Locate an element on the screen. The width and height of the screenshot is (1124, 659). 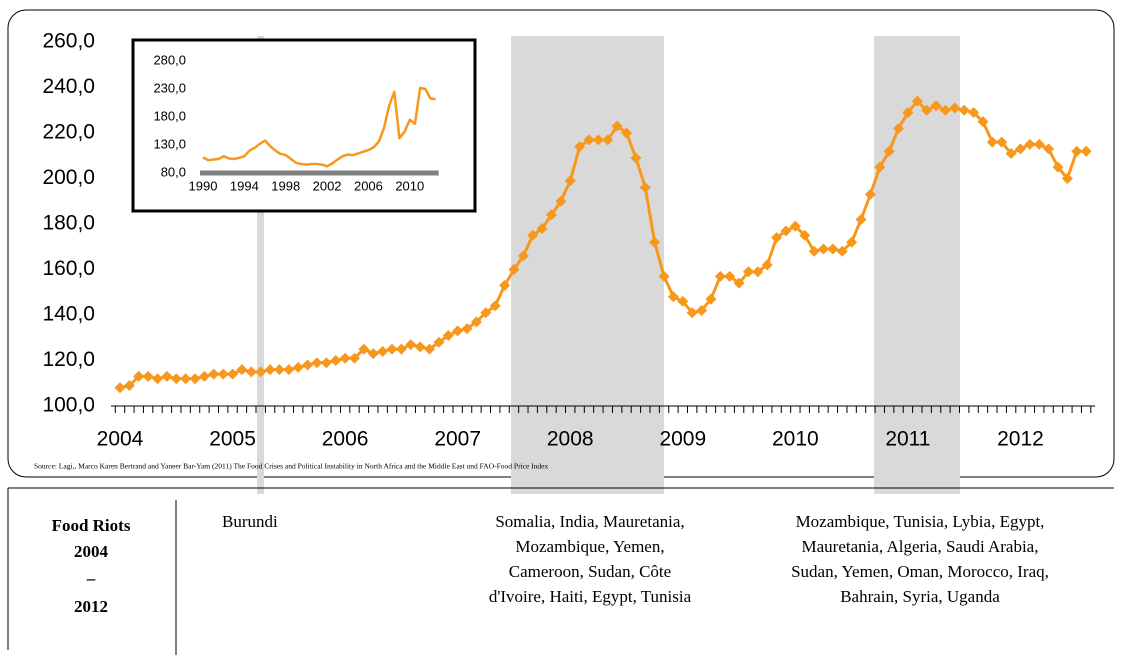
table-cell-line: Cameroon, Sudan, Côte is located at coordinates (590, 571).